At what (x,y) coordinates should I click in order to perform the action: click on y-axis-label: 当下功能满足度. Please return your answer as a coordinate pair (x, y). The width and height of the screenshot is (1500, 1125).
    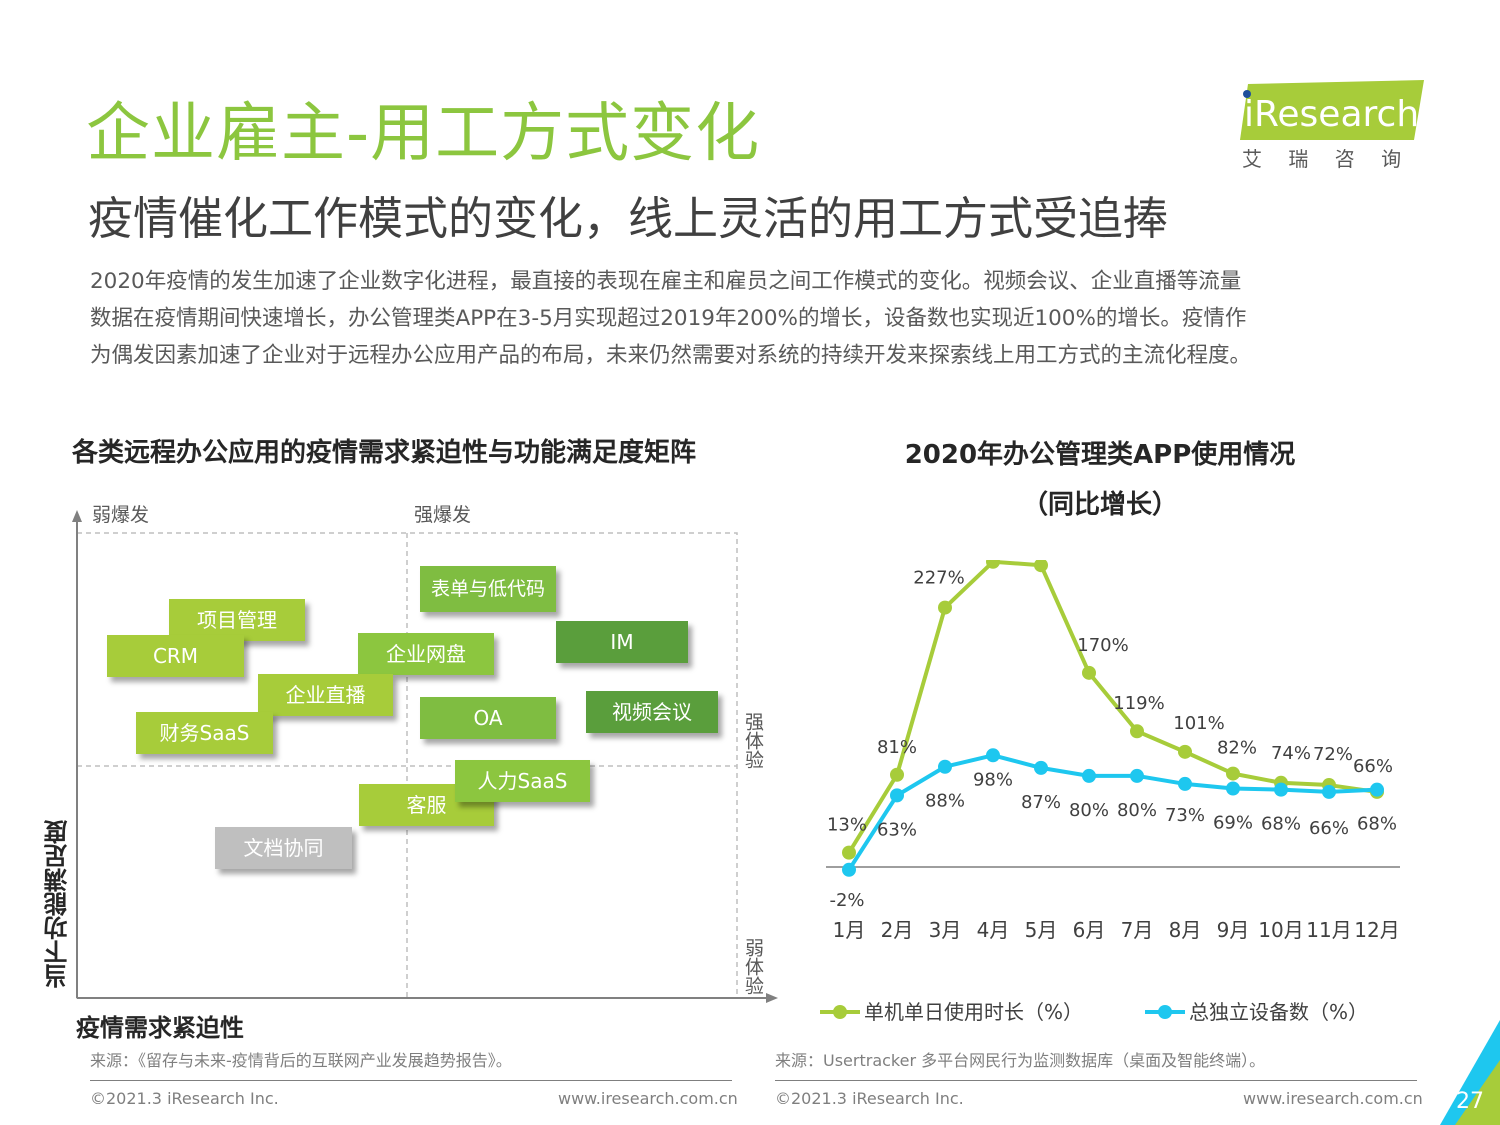
    Looking at the image, I should click on (58, 904).